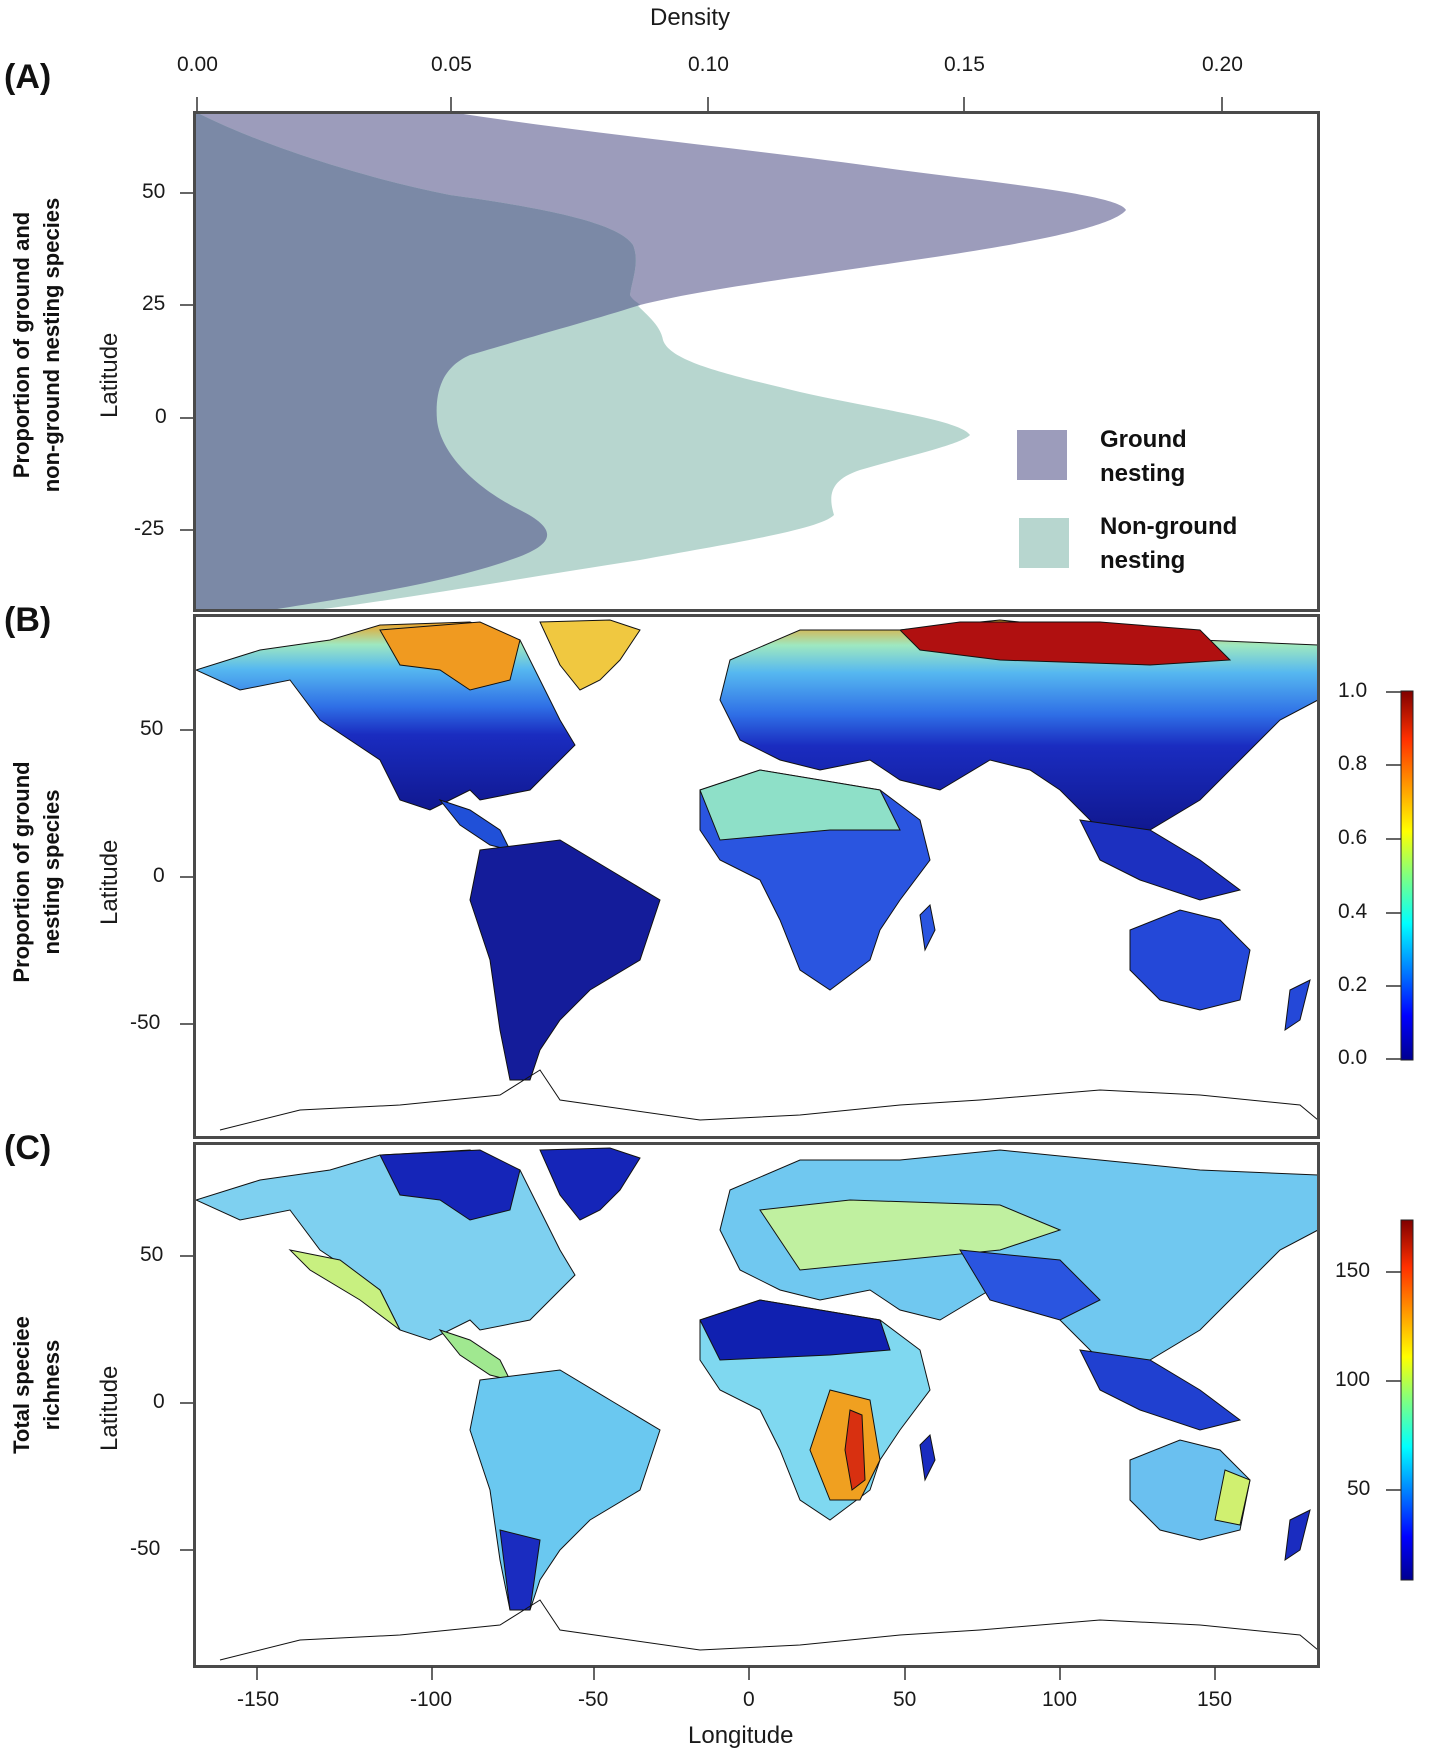 The width and height of the screenshot is (1435, 1758). I want to click on x-tick-label: 150, so click(1215, 1699).